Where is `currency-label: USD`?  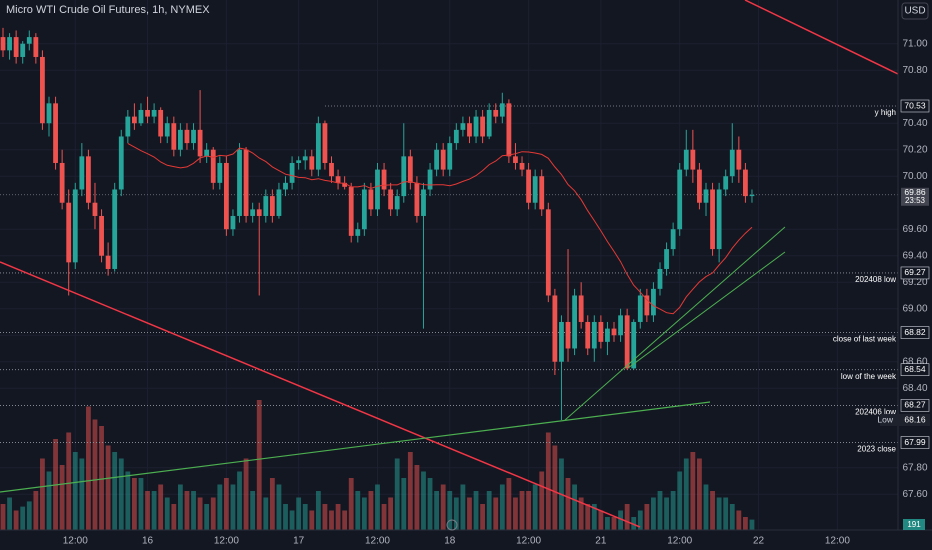 currency-label: USD is located at coordinates (914, 11).